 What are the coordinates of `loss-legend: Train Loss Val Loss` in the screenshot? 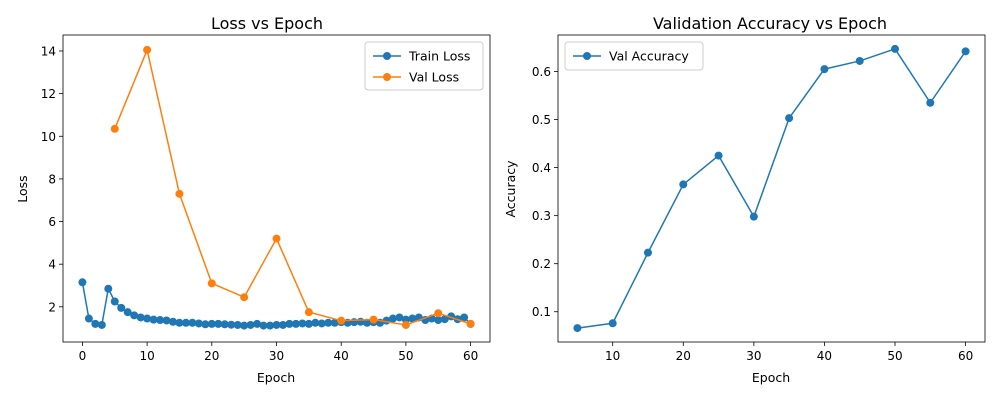 It's located at (424, 66).